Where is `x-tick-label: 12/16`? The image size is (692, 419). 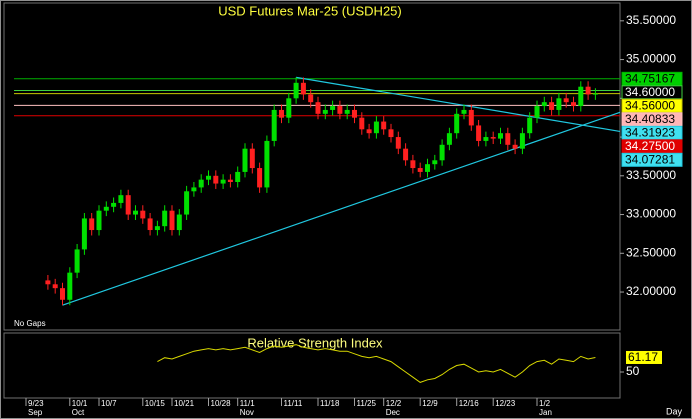
x-tick-label: 12/16 is located at coordinates (469, 403).